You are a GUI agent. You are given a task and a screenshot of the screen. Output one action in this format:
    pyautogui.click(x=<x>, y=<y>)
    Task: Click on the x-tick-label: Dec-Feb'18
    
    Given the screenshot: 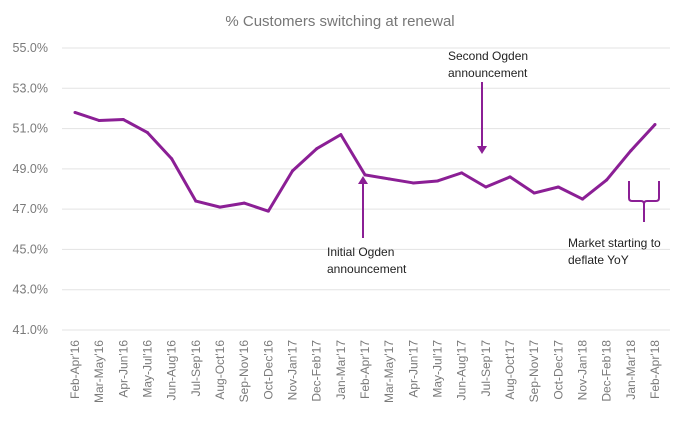 What is the action you would take?
    pyautogui.click(x=607, y=371)
    